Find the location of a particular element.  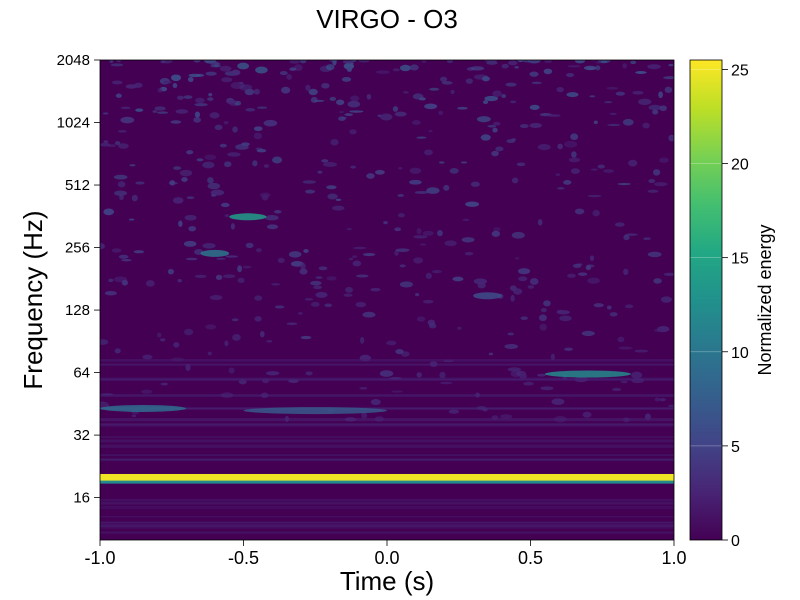

x-tick-label: -0.5 is located at coordinates (243, 558).